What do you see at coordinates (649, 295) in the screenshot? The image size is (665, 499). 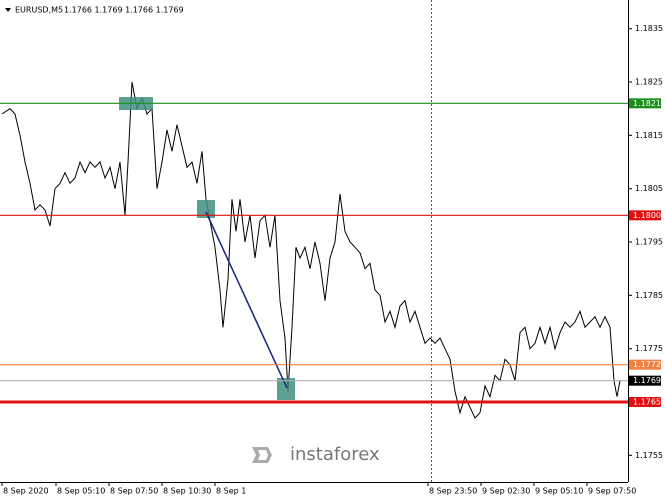 I see `y-tick-label: 1.1785` at bounding box center [649, 295].